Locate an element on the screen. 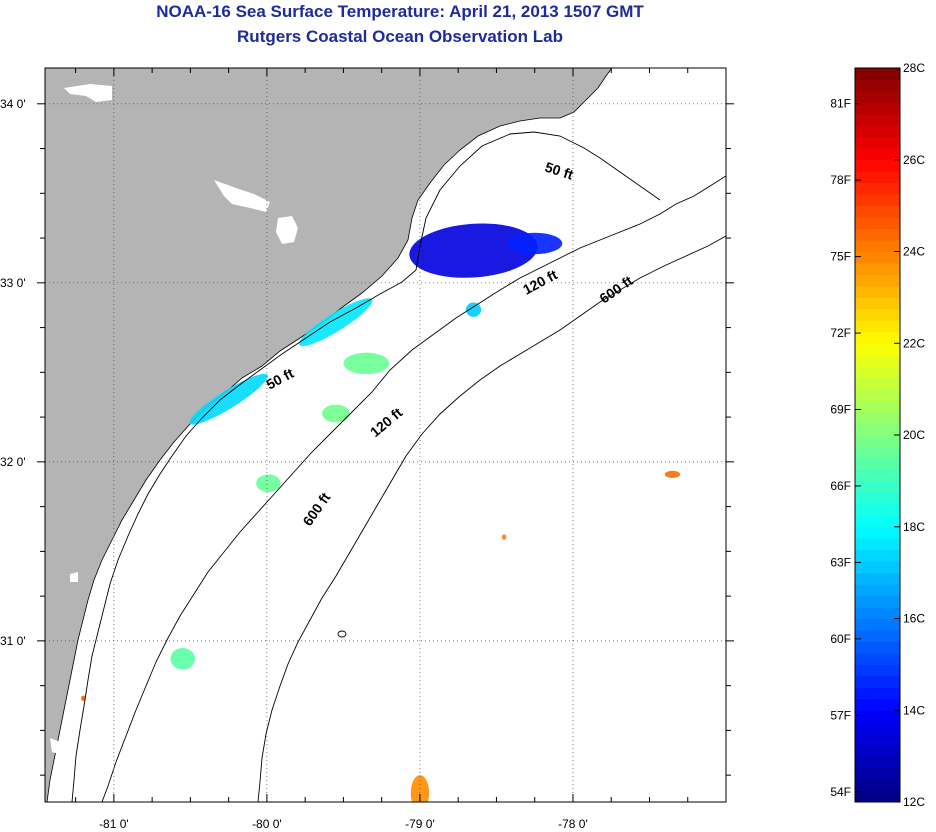 The height and width of the screenshot is (832, 936). sst-patch-shelf-patch-south is located at coordinates (268, 483).